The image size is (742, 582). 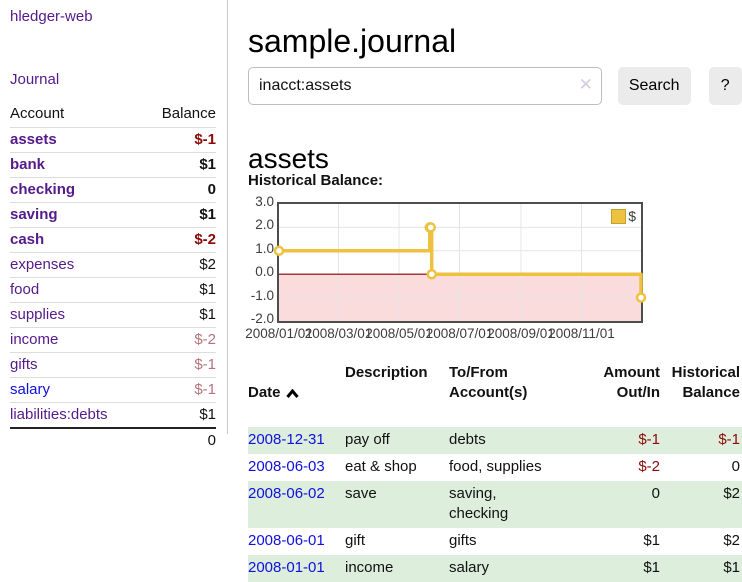 I want to click on y-axis-tick-label: 1.0, so click(x=264, y=248).